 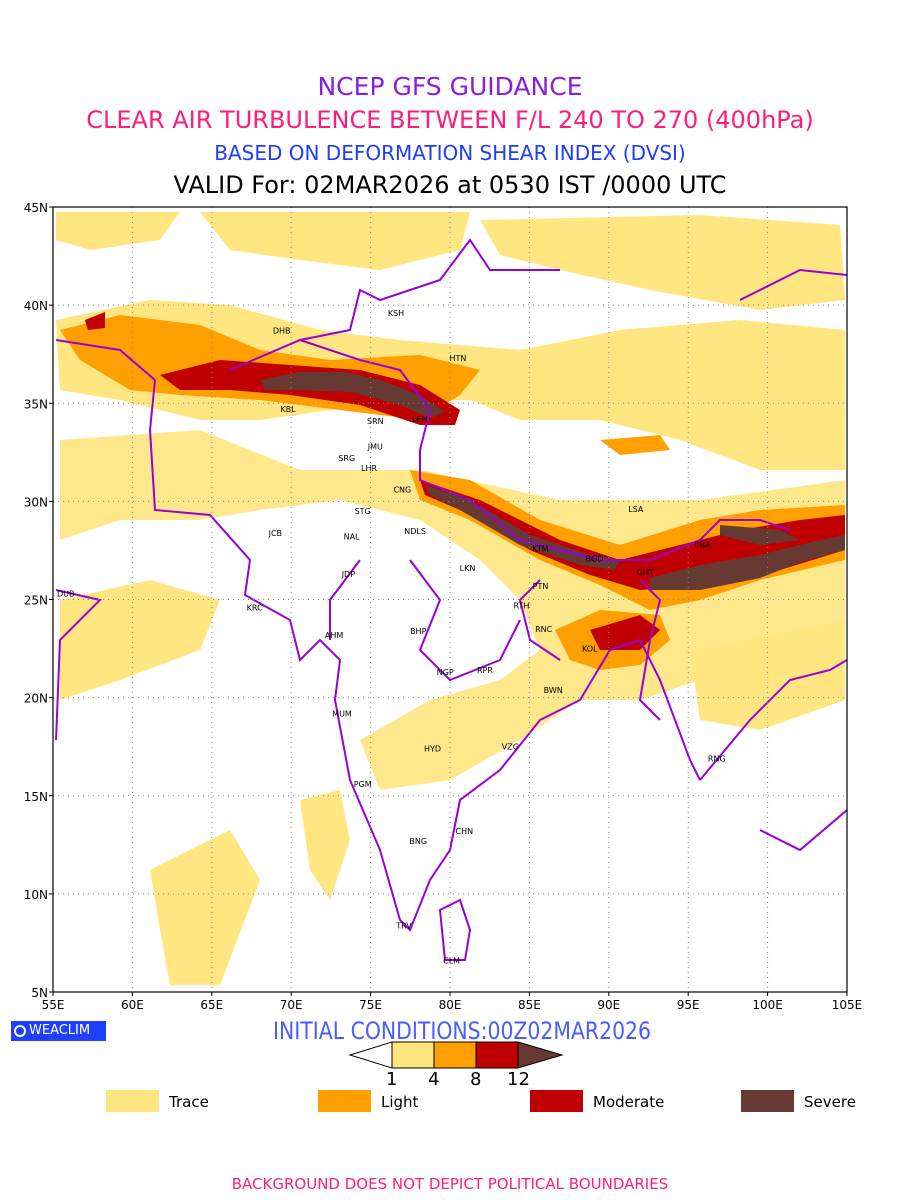 What do you see at coordinates (464, 831) in the screenshot?
I see `city-label-chn: CHN` at bounding box center [464, 831].